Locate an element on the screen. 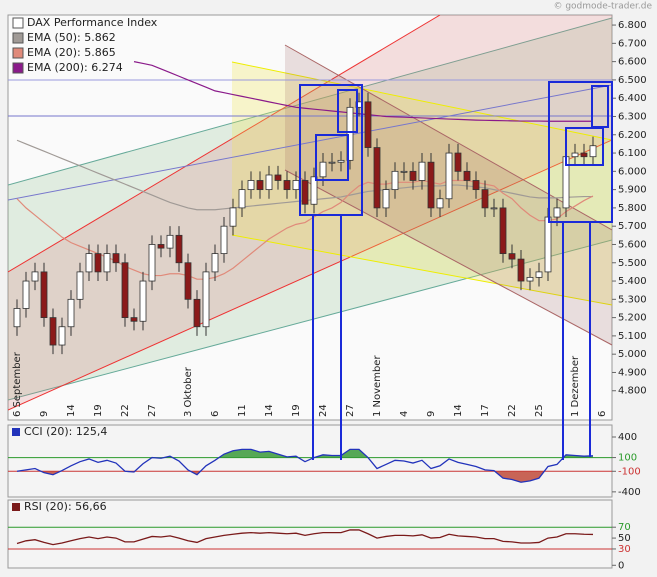  x-tick-label: 22 is located at coordinates (125, 410).